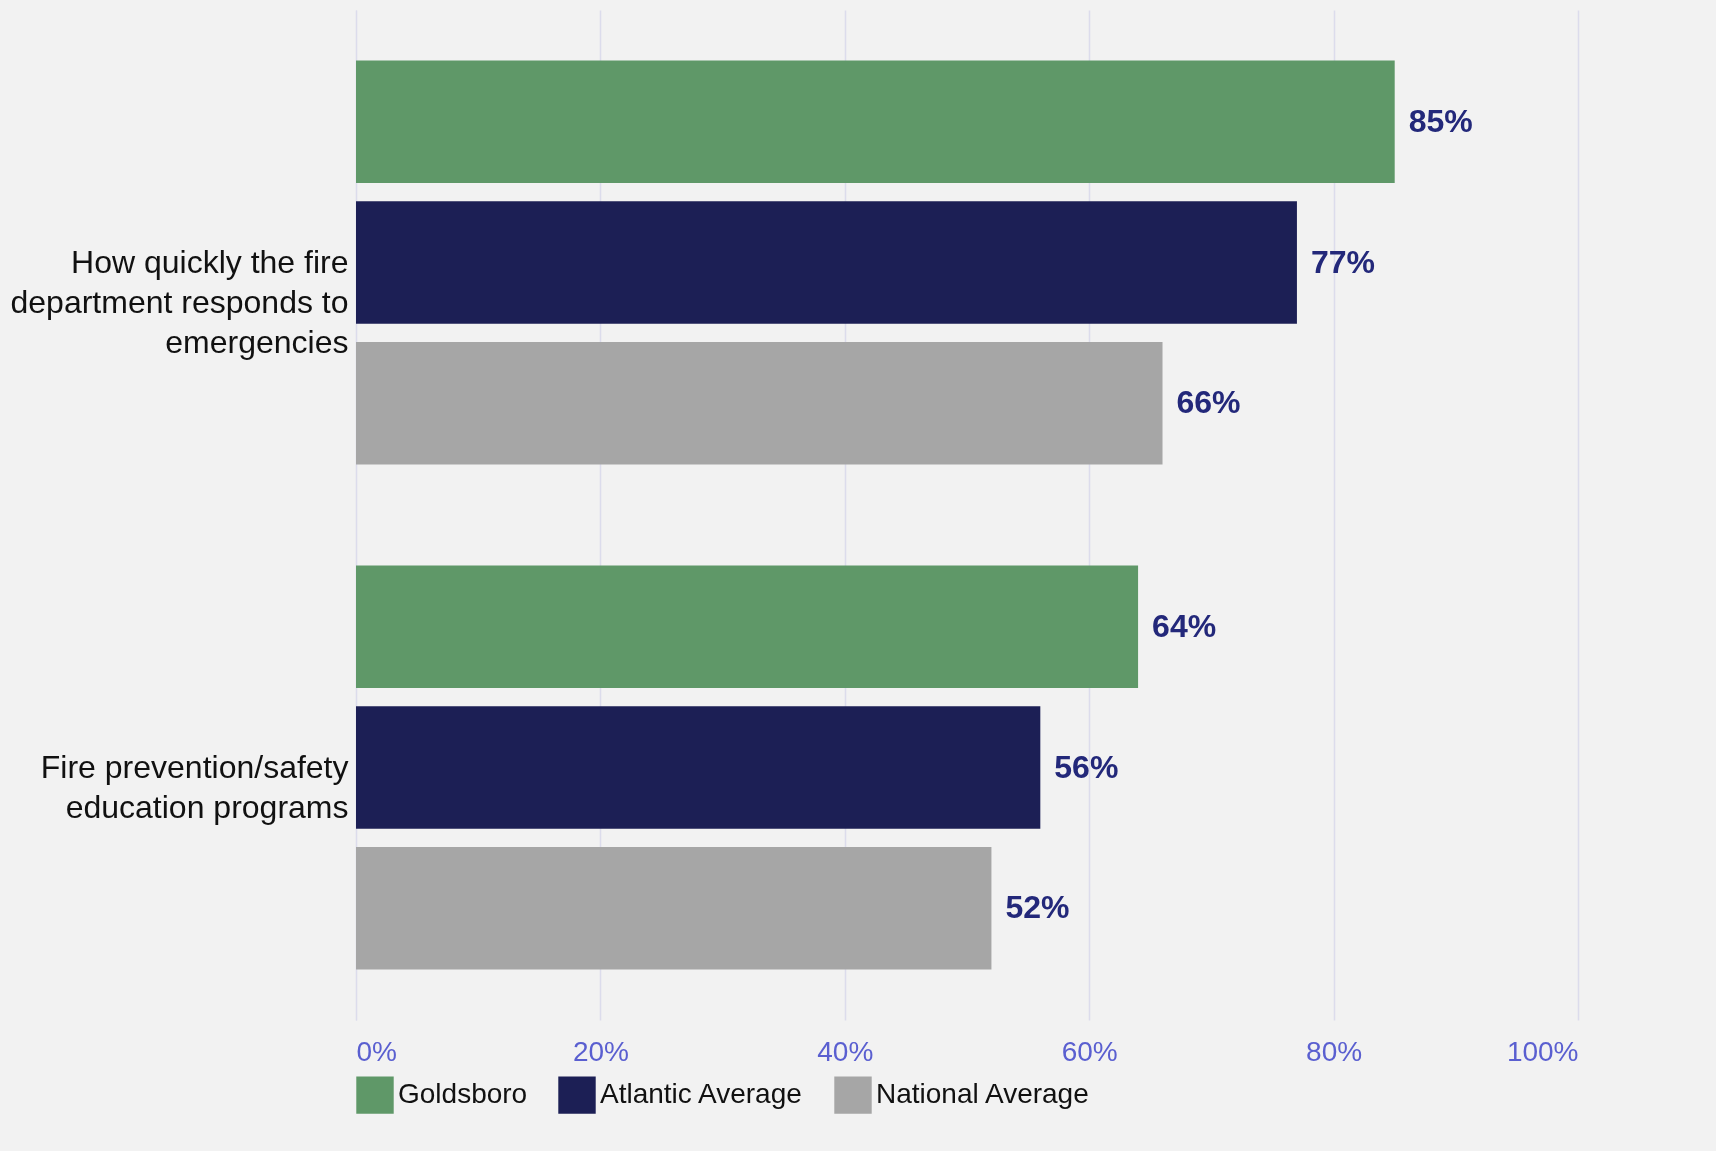  I want to click on x-tick-label: 100%, so click(1542, 1051).